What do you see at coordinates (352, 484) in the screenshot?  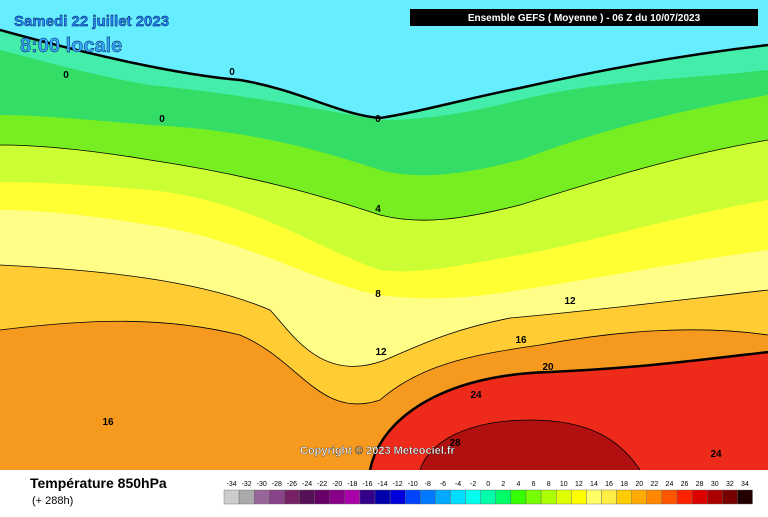 I see `scale-label: -18` at bounding box center [352, 484].